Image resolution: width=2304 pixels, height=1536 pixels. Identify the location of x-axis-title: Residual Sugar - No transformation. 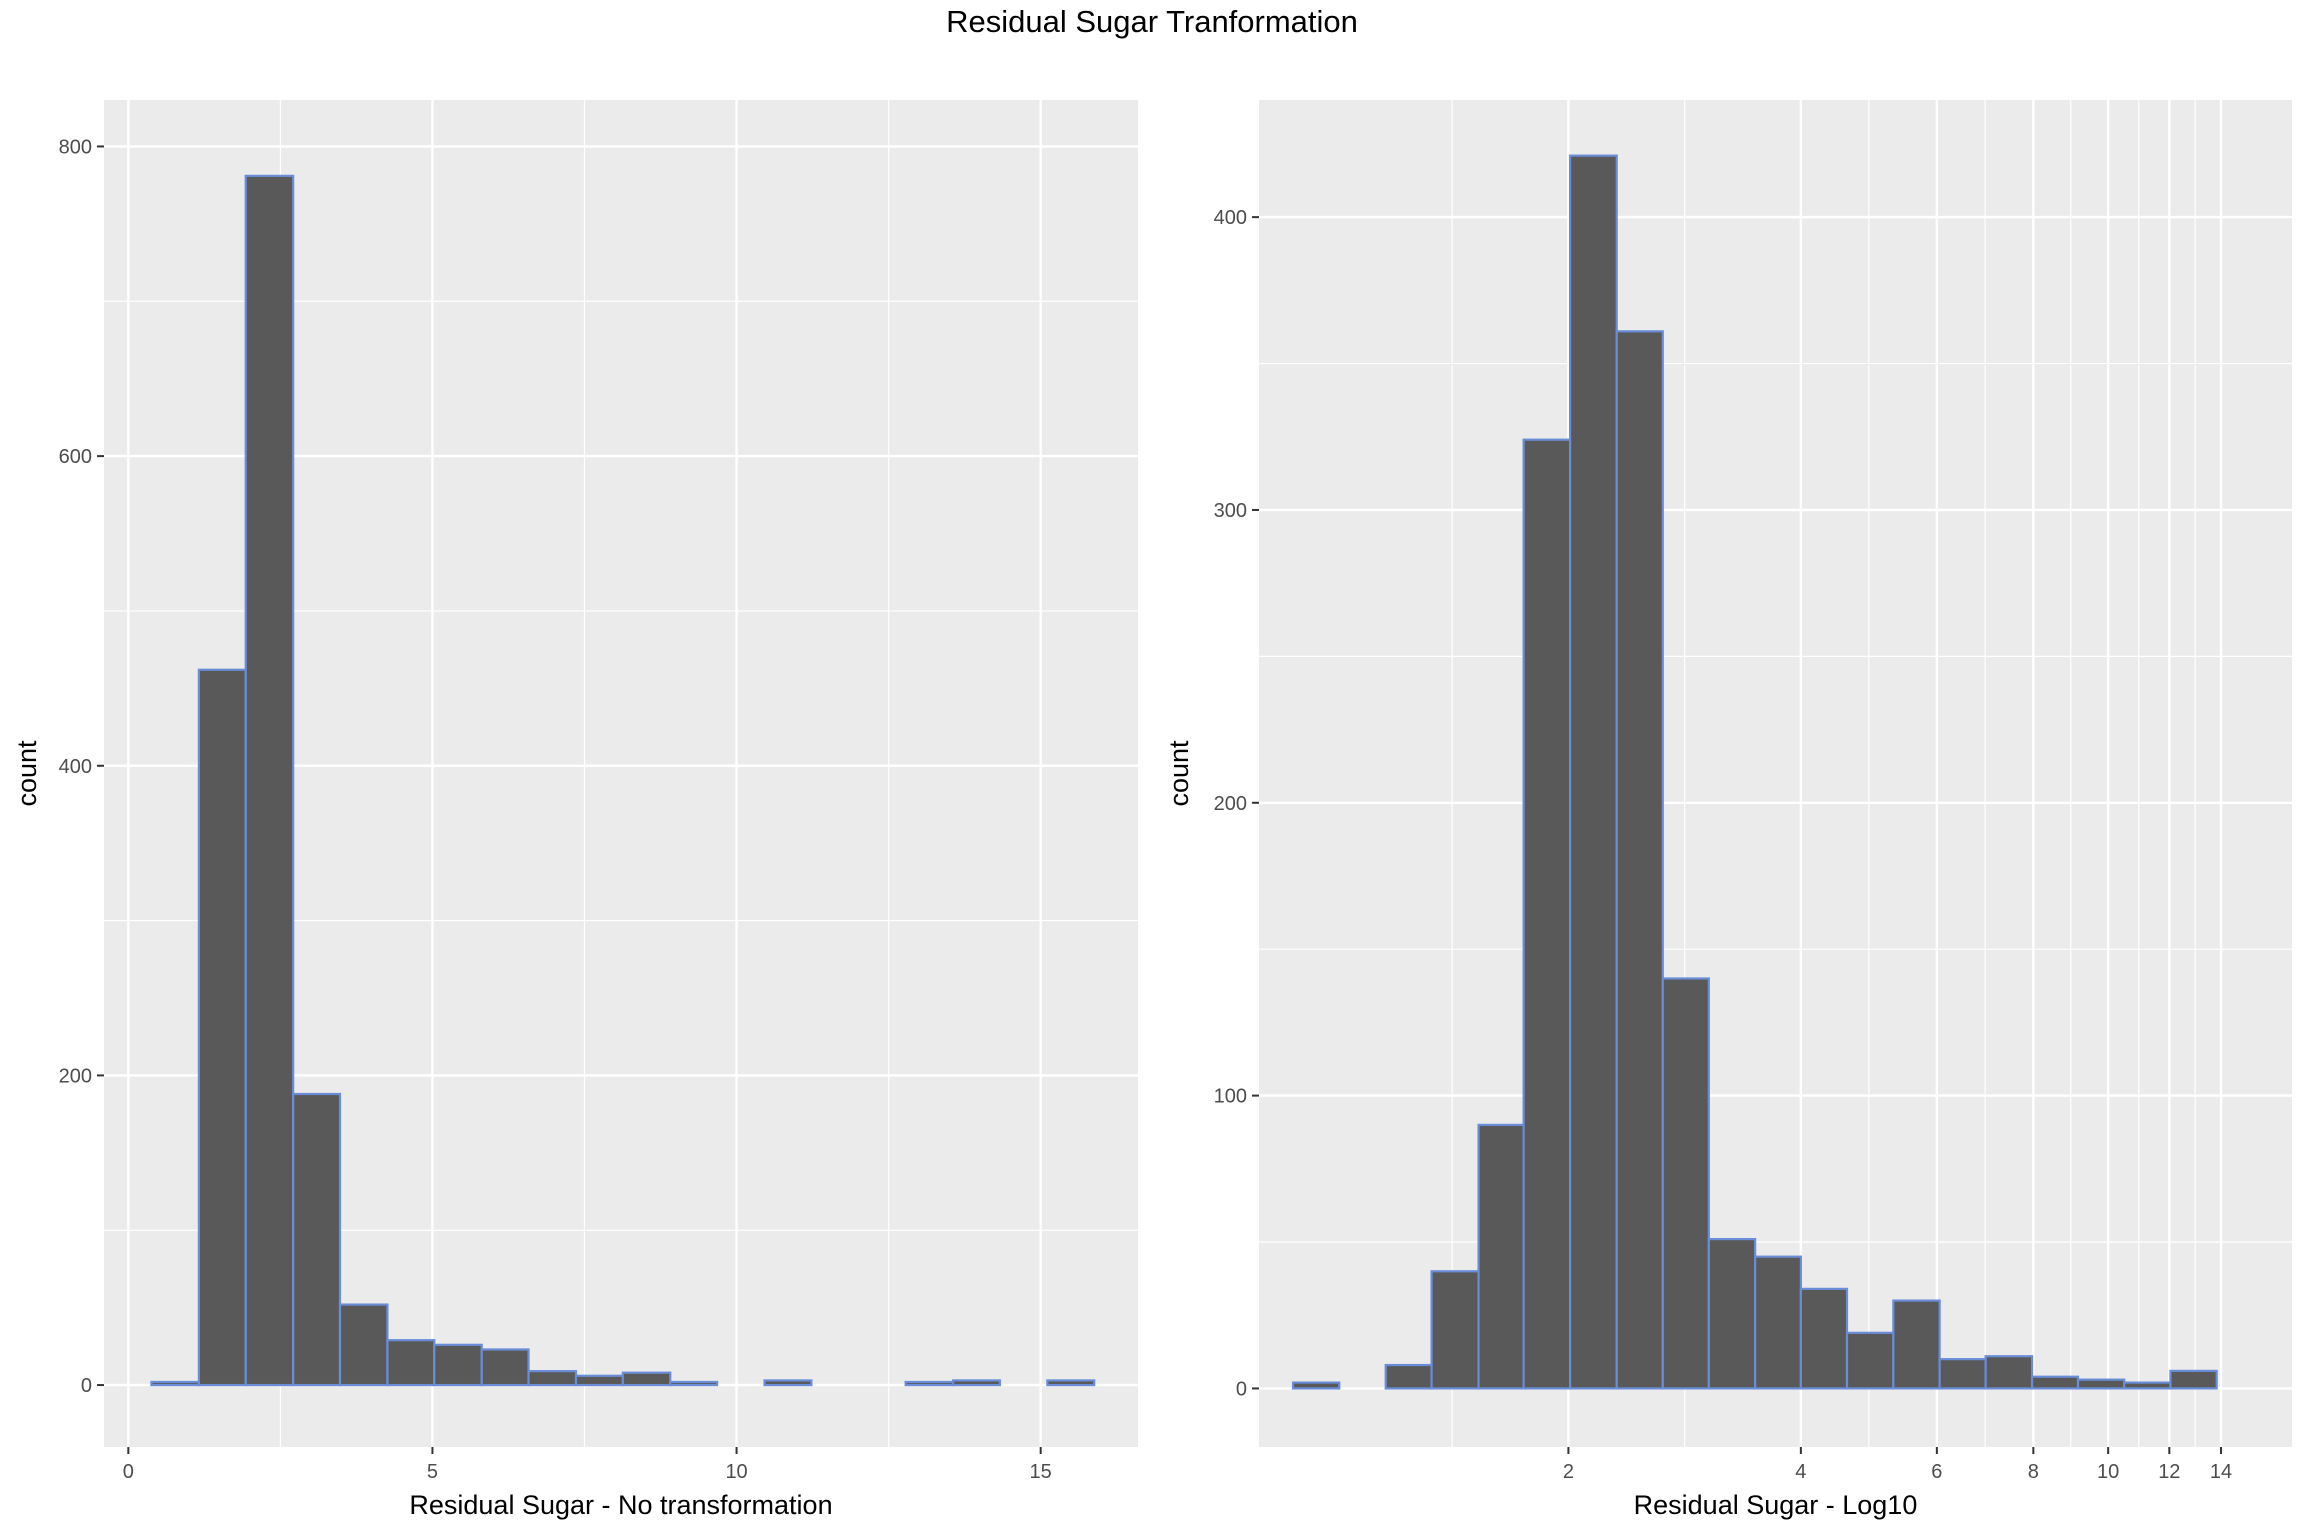
(620, 1505).